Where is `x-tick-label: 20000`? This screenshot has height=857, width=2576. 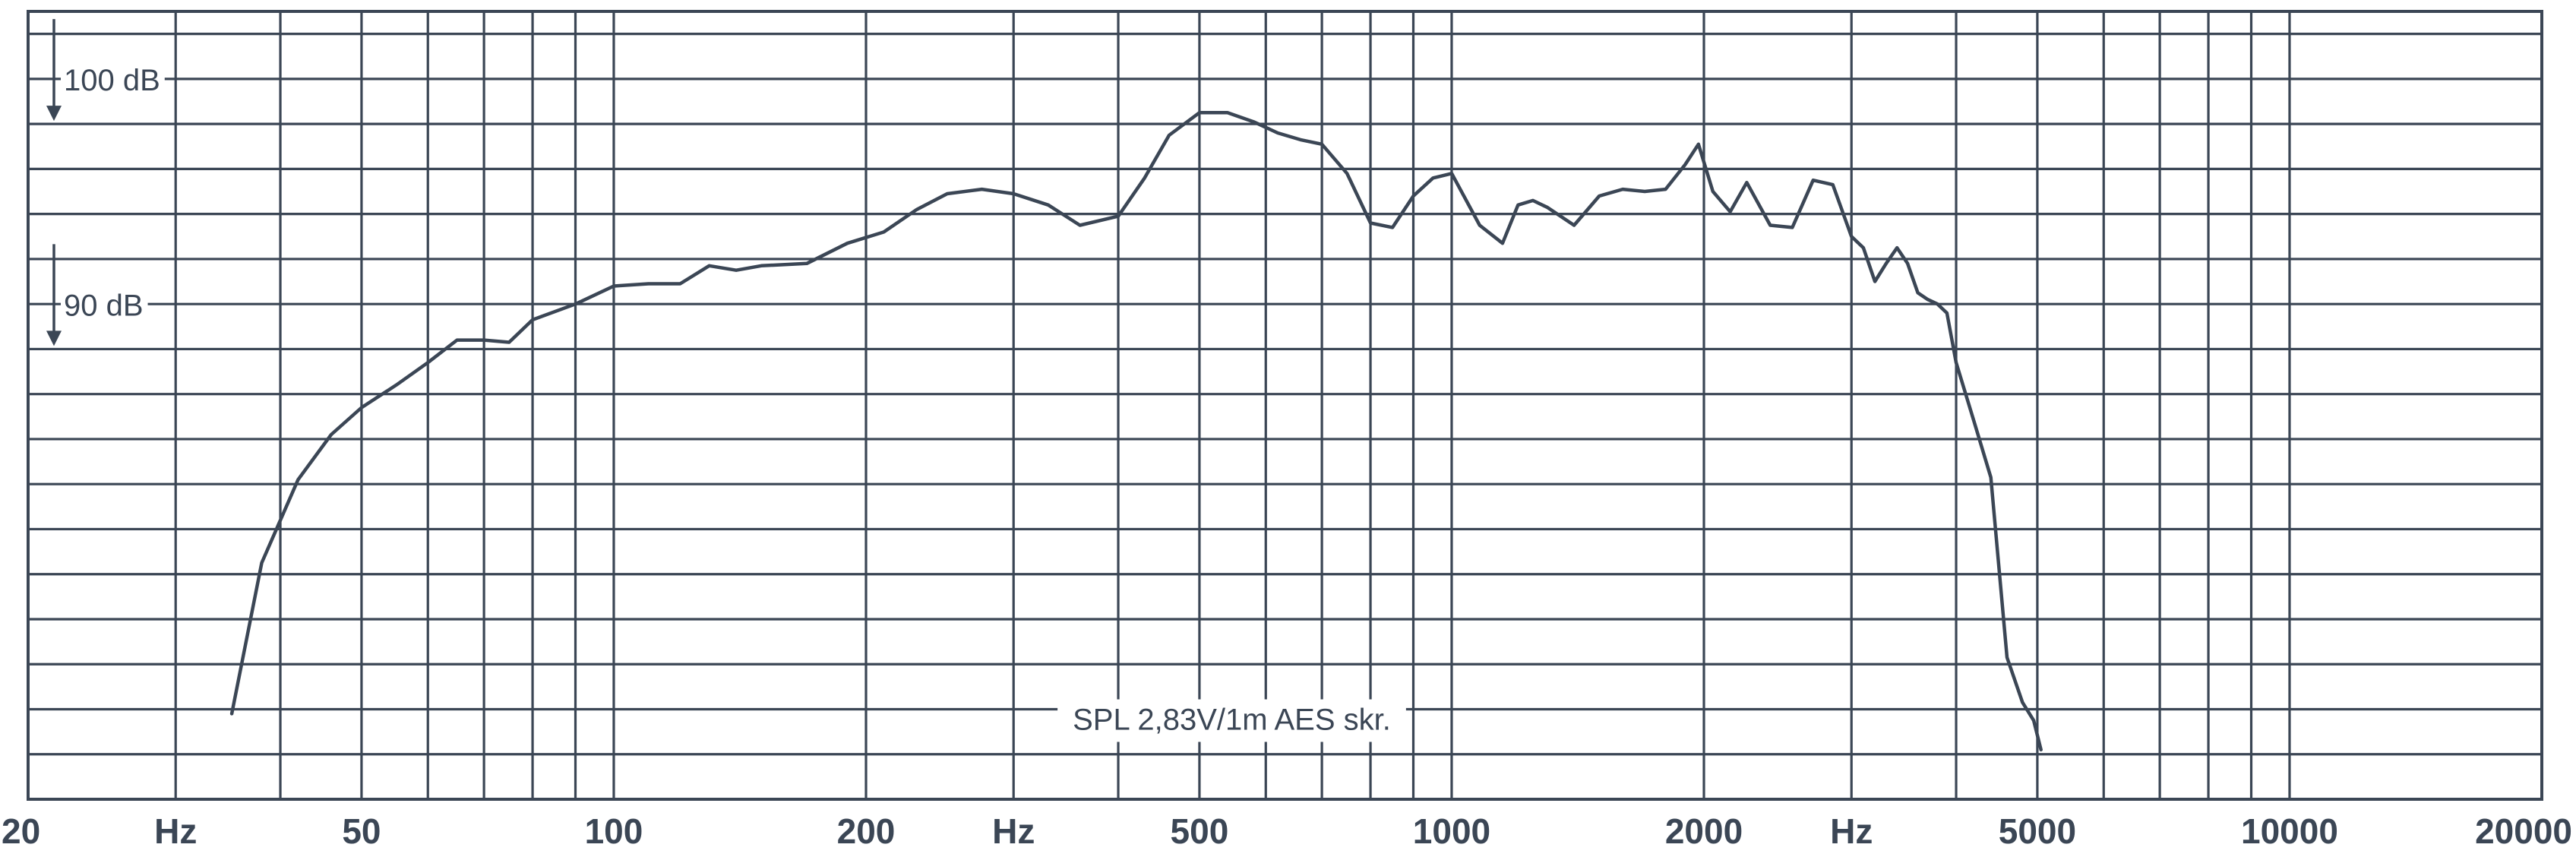
x-tick-label: 20000 is located at coordinates (2523, 831).